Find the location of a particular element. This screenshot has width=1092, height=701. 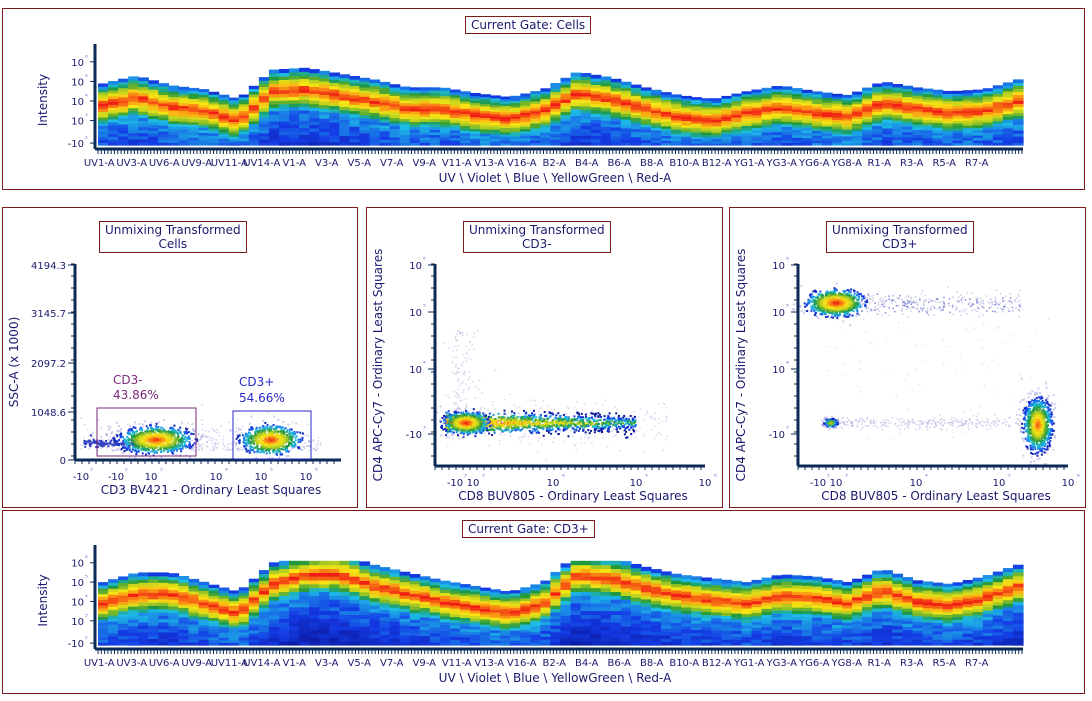

y-tick-label: -10 is located at coordinates (76, 144).